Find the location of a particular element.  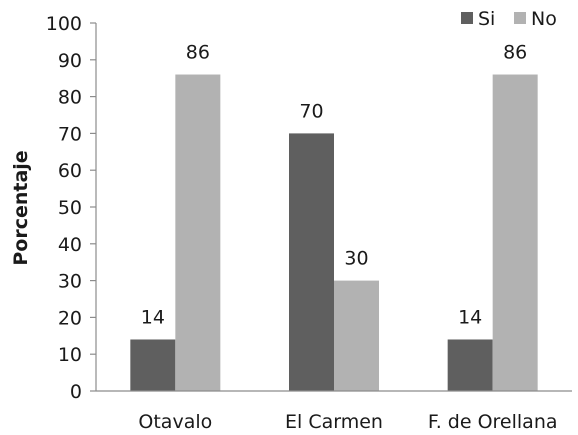

x-tick-label: F. de Orellana is located at coordinates (493, 422).